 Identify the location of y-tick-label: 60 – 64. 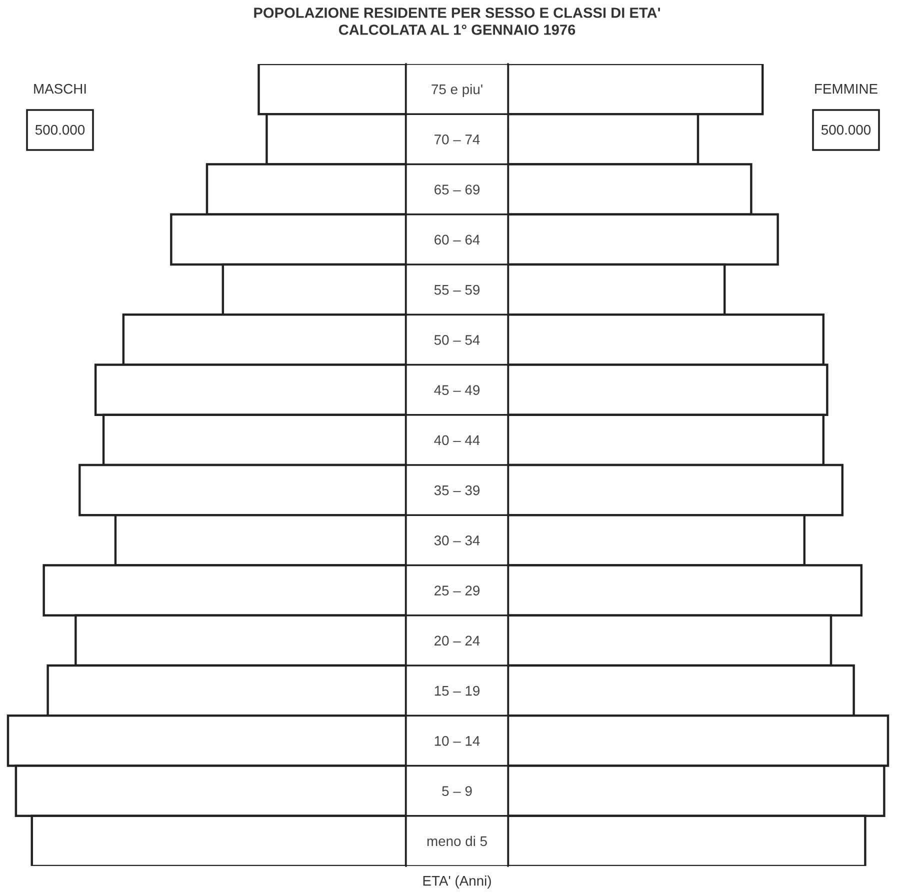
(457, 239).